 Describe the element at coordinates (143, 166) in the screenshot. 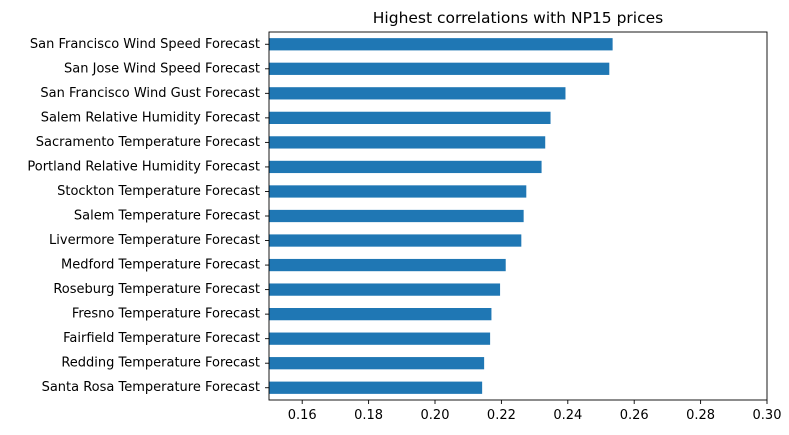

I see `y-tick-label: Portland Relative Humidity Forecast` at that location.